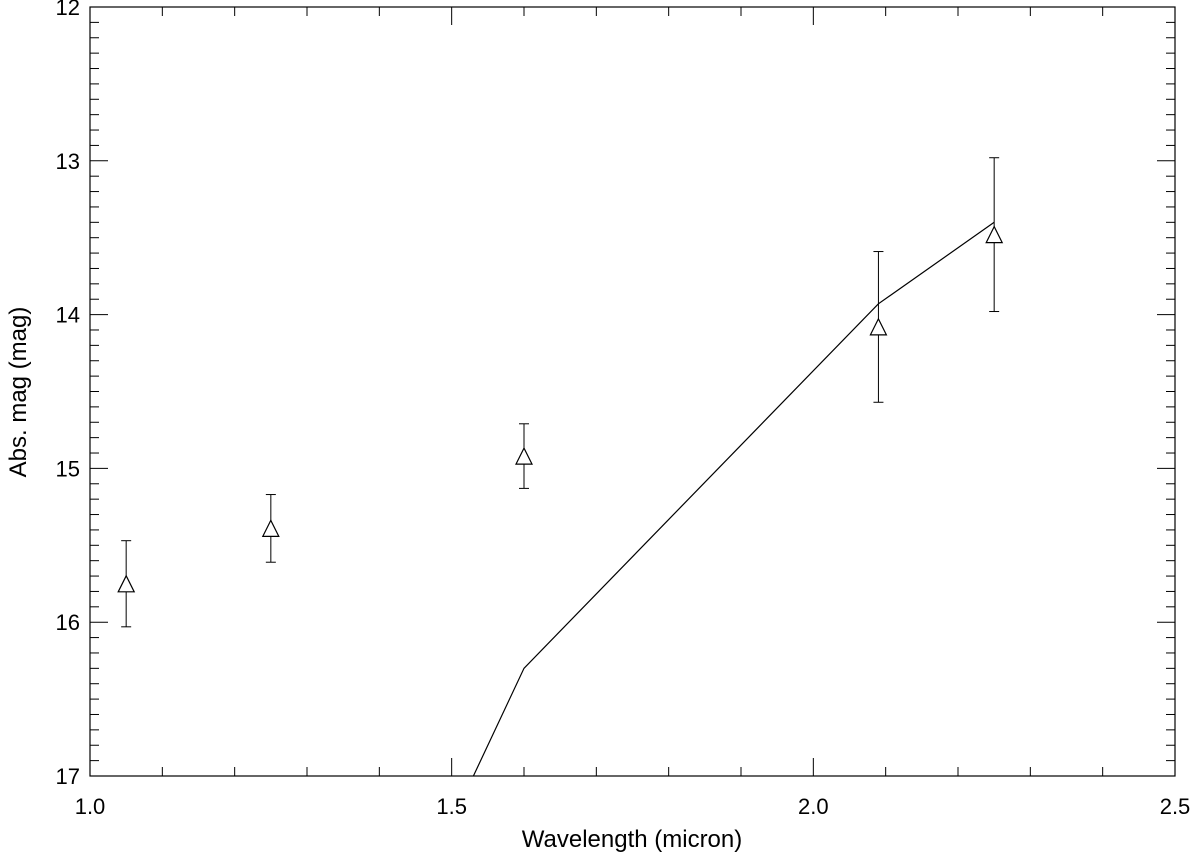  What do you see at coordinates (68, 622) in the screenshot?
I see `y-tick-label: 16` at bounding box center [68, 622].